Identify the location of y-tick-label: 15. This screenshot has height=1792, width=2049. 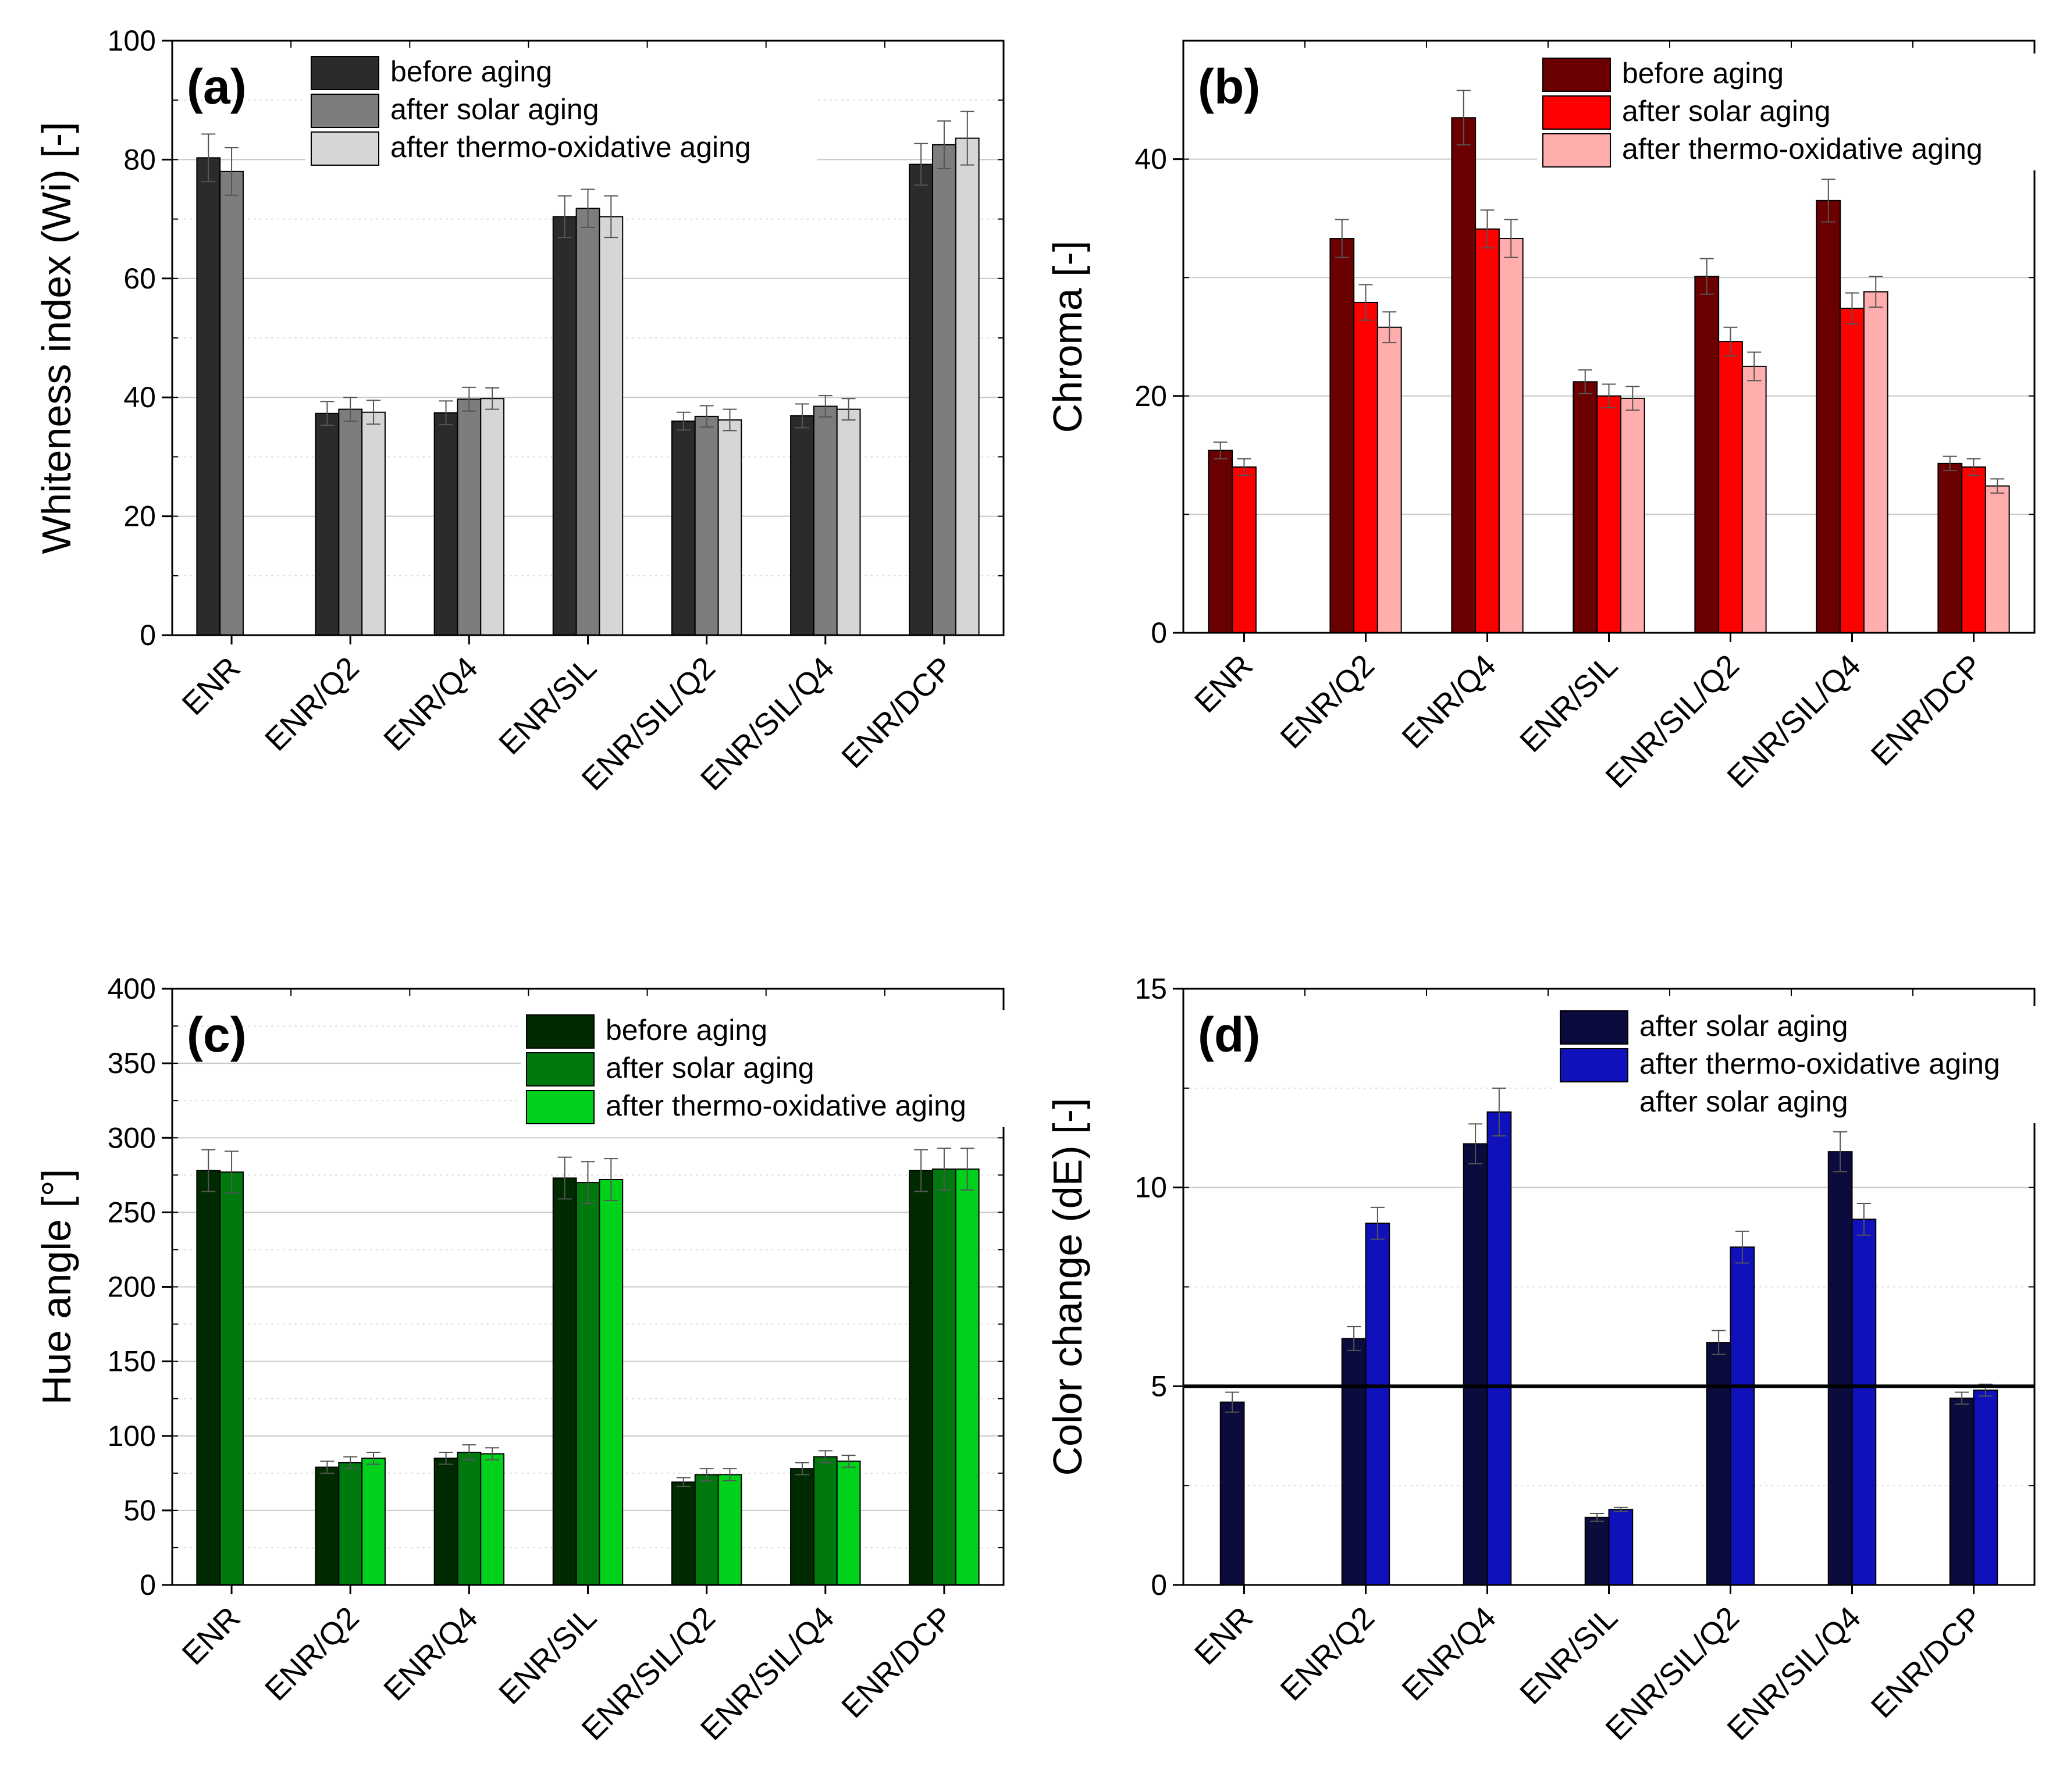
(1150, 989).